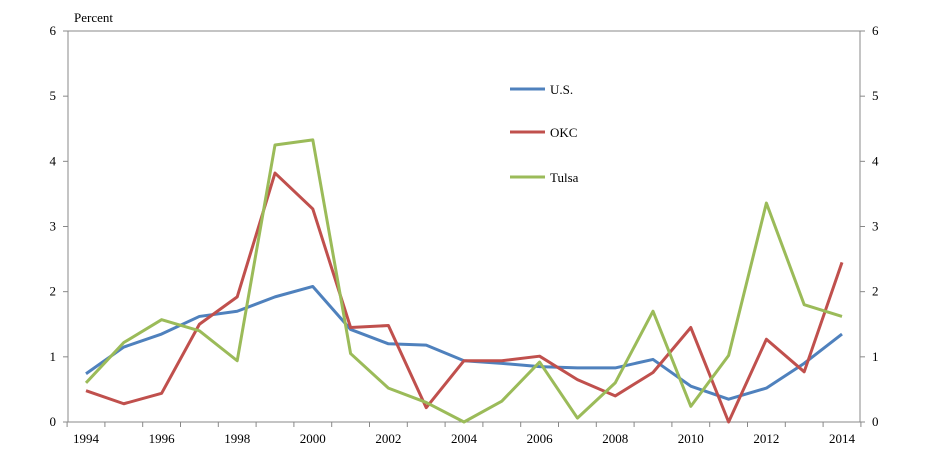 The width and height of the screenshot is (925, 463). I want to click on y-tick-label-left: 4, so click(53, 160).